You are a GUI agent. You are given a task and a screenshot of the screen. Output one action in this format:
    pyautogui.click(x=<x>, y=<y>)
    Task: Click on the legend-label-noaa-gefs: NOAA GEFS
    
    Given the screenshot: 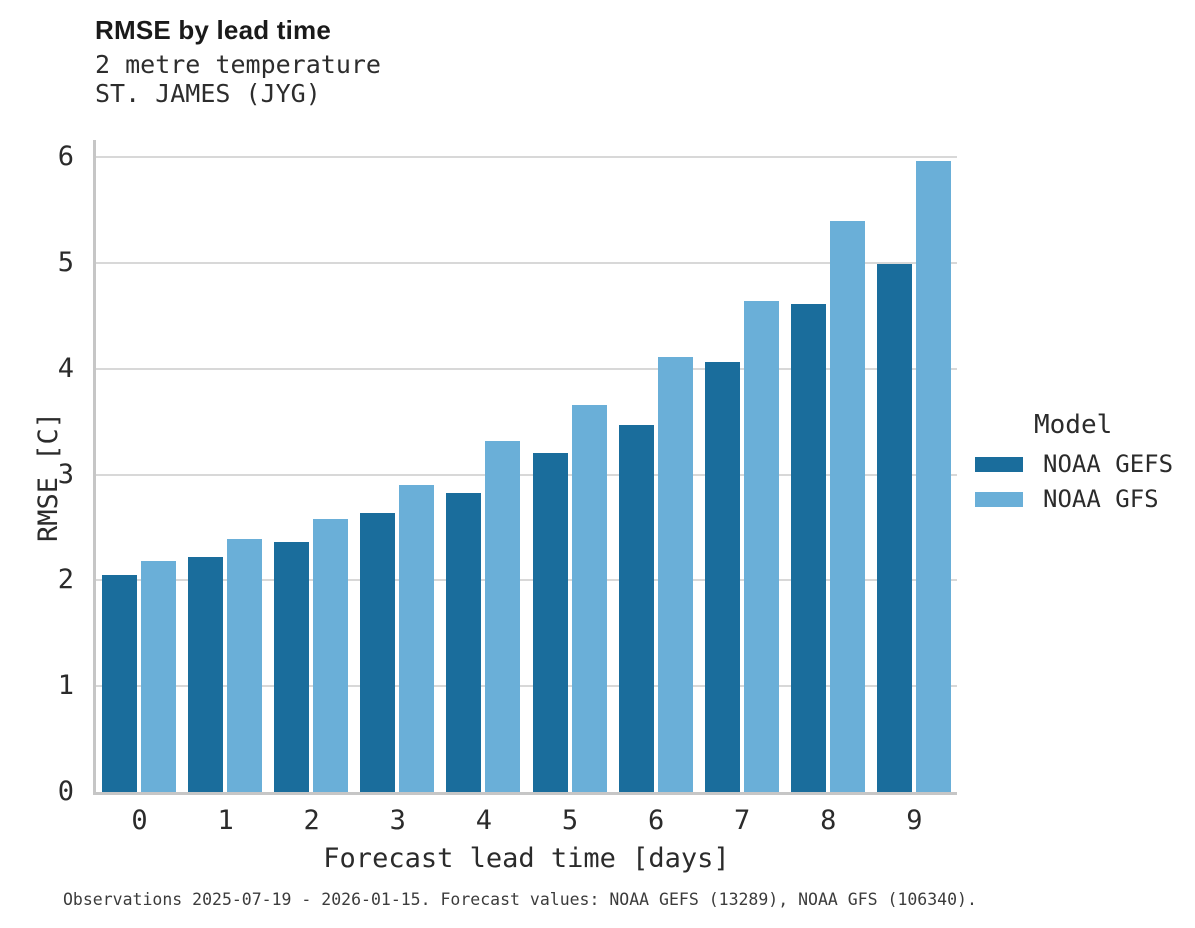 What is the action you would take?
    pyautogui.click(x=1108, y=464)
    